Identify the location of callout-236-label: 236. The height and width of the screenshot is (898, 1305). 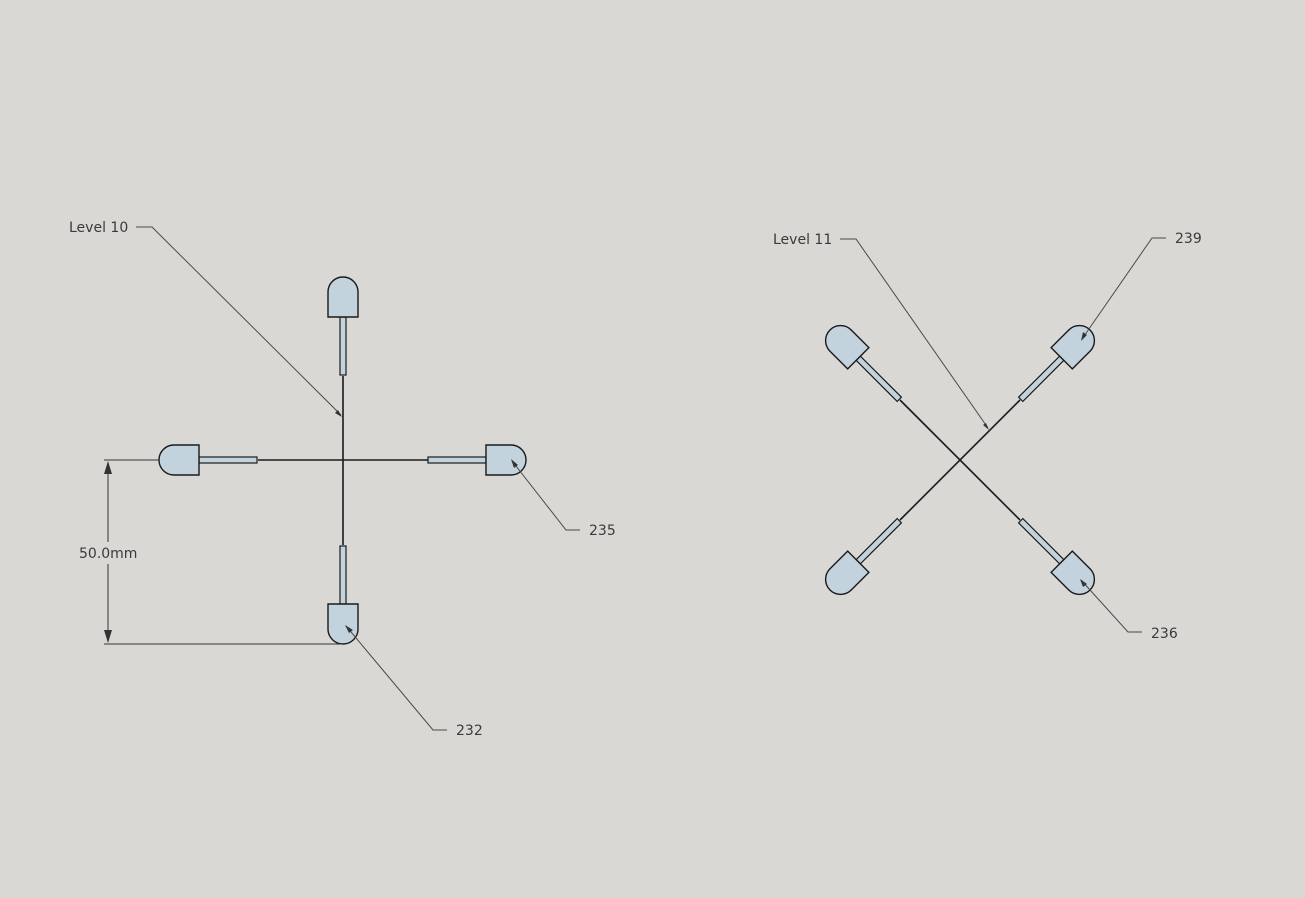
(1164, 634).